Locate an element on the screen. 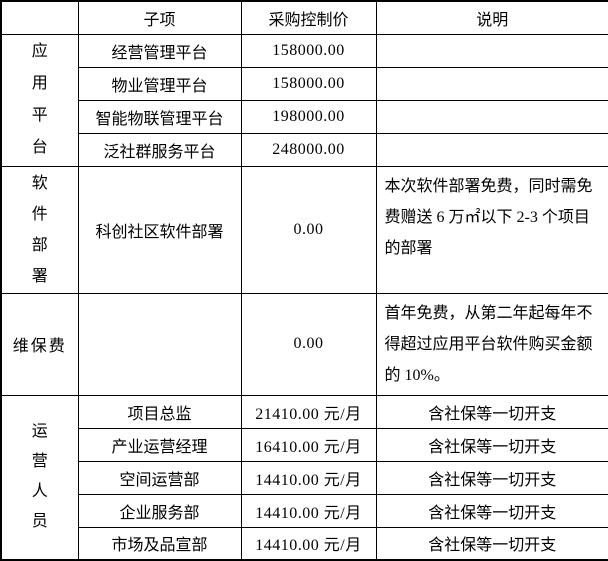  price-cell: 248000.00 is located at coordinates (308, 149).